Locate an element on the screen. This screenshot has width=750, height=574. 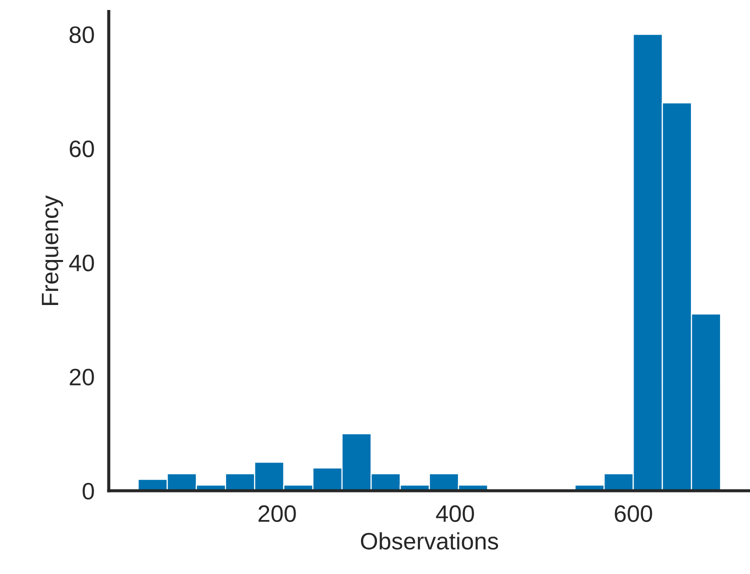
y-tick-label: 80 is located at coordinates (82, 35).